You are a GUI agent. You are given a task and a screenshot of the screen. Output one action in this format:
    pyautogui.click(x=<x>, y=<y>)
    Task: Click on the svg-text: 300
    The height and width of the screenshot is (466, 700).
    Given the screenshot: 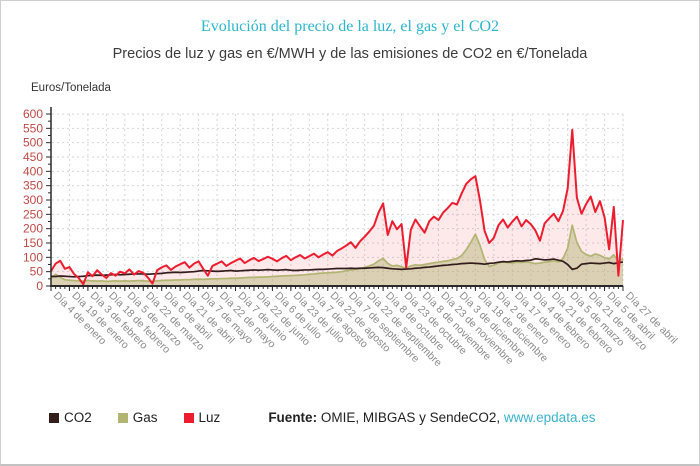 What is the action you would take?
    pyautogui.click(x=33, y=200)
    